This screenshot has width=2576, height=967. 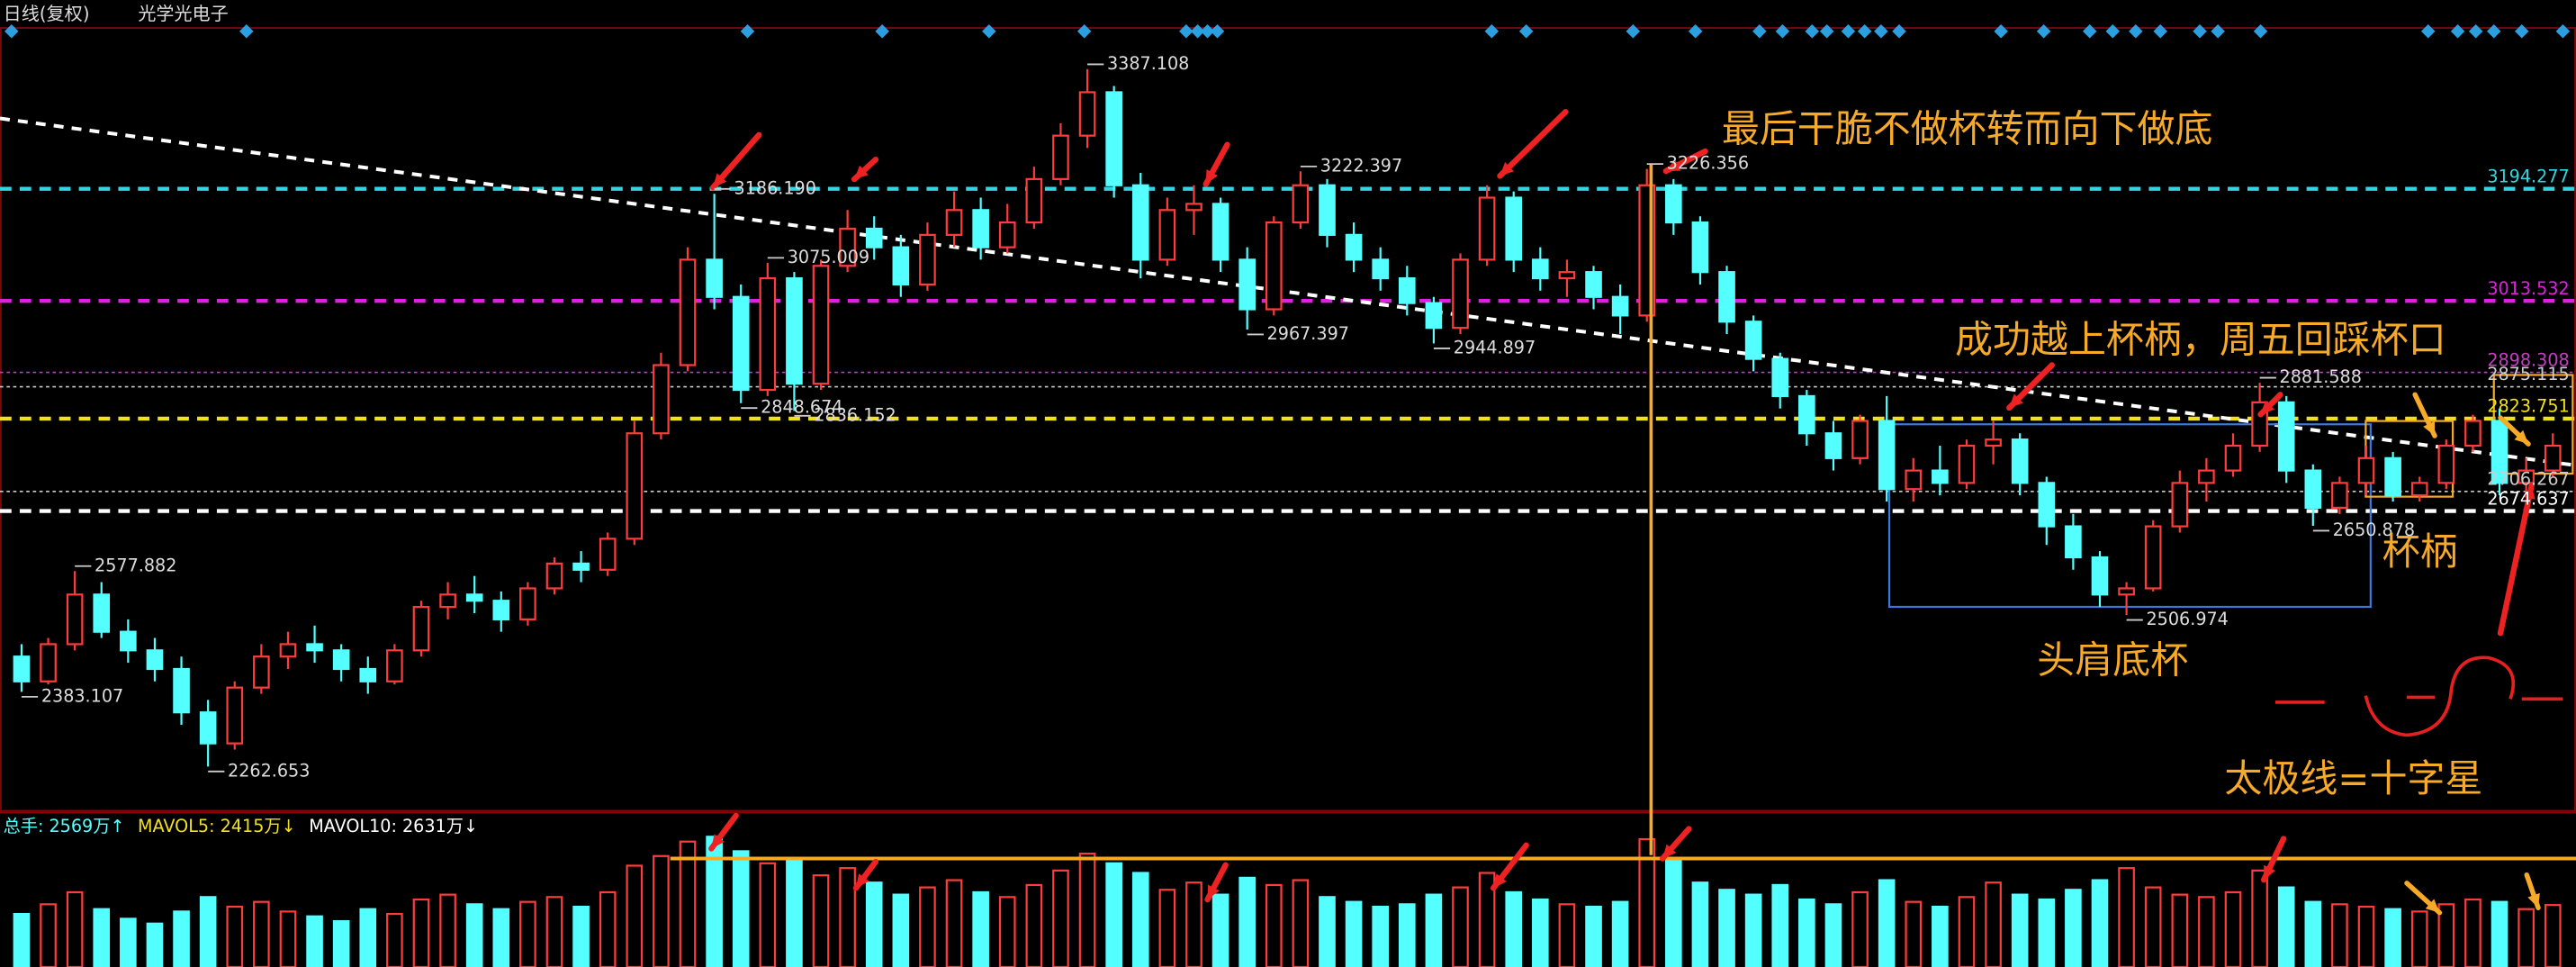 What do you see at coordinates (828, 257) in the screenshot?
I see `price-label: 3075.009` at bounding box center [828, 257].